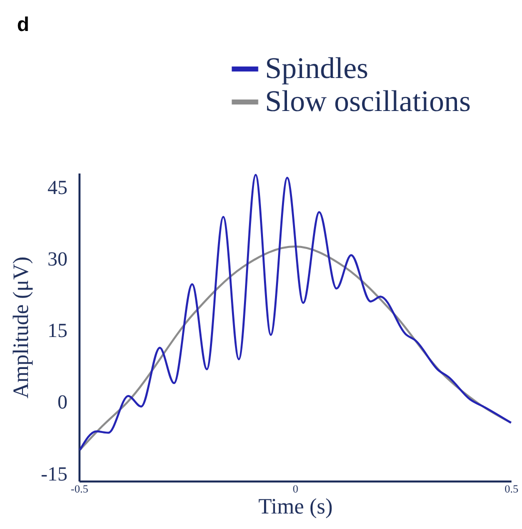 The height and width of the screenshot is (529, 522). Describe the element at coordinates (368, 101) in the screenshot. I see `legend-label: Slow oscillations` at that location.